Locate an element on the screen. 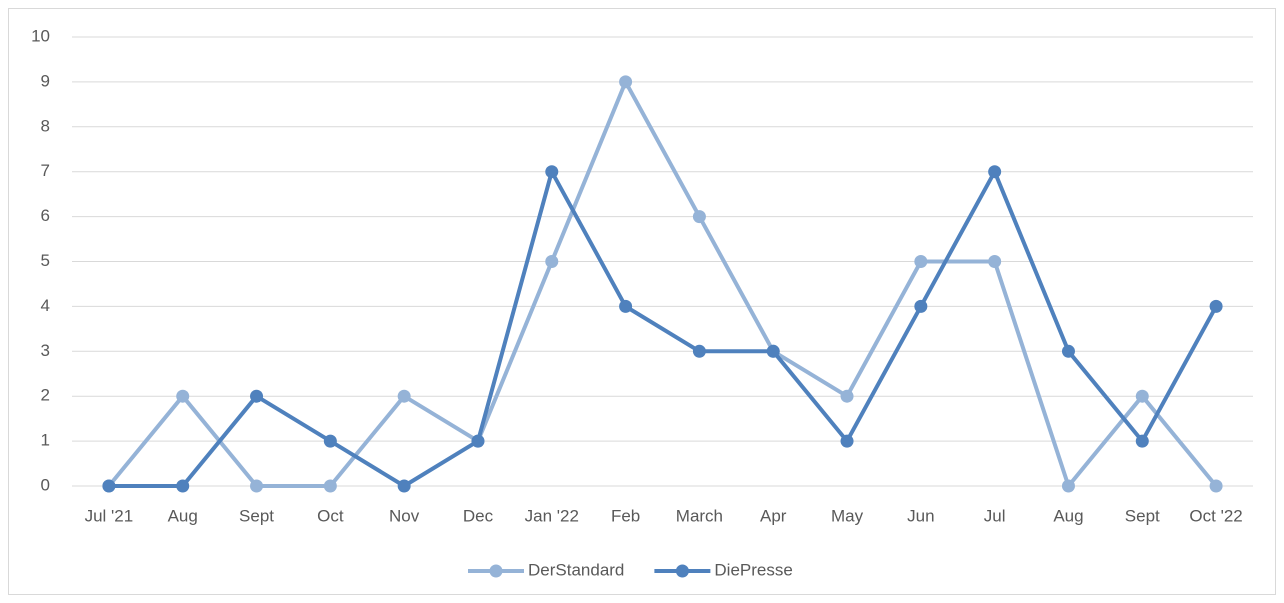  x-tick-label: Jun is located at coordinates (920, 515).